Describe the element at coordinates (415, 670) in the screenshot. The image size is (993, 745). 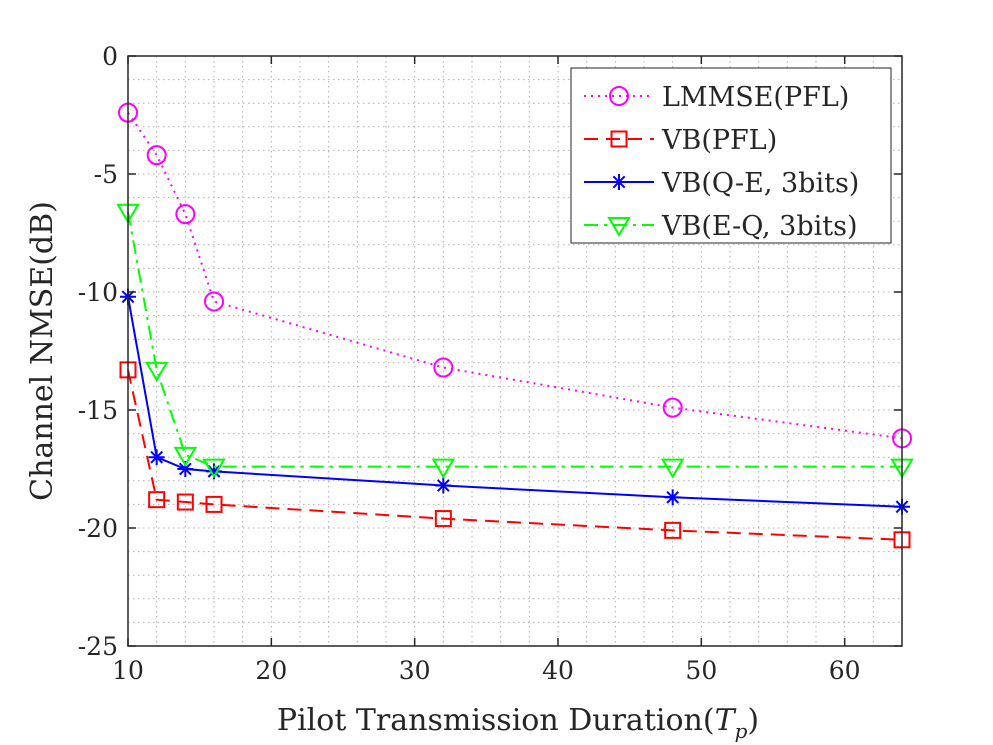
I see `x-tick-label: 30` at that location.